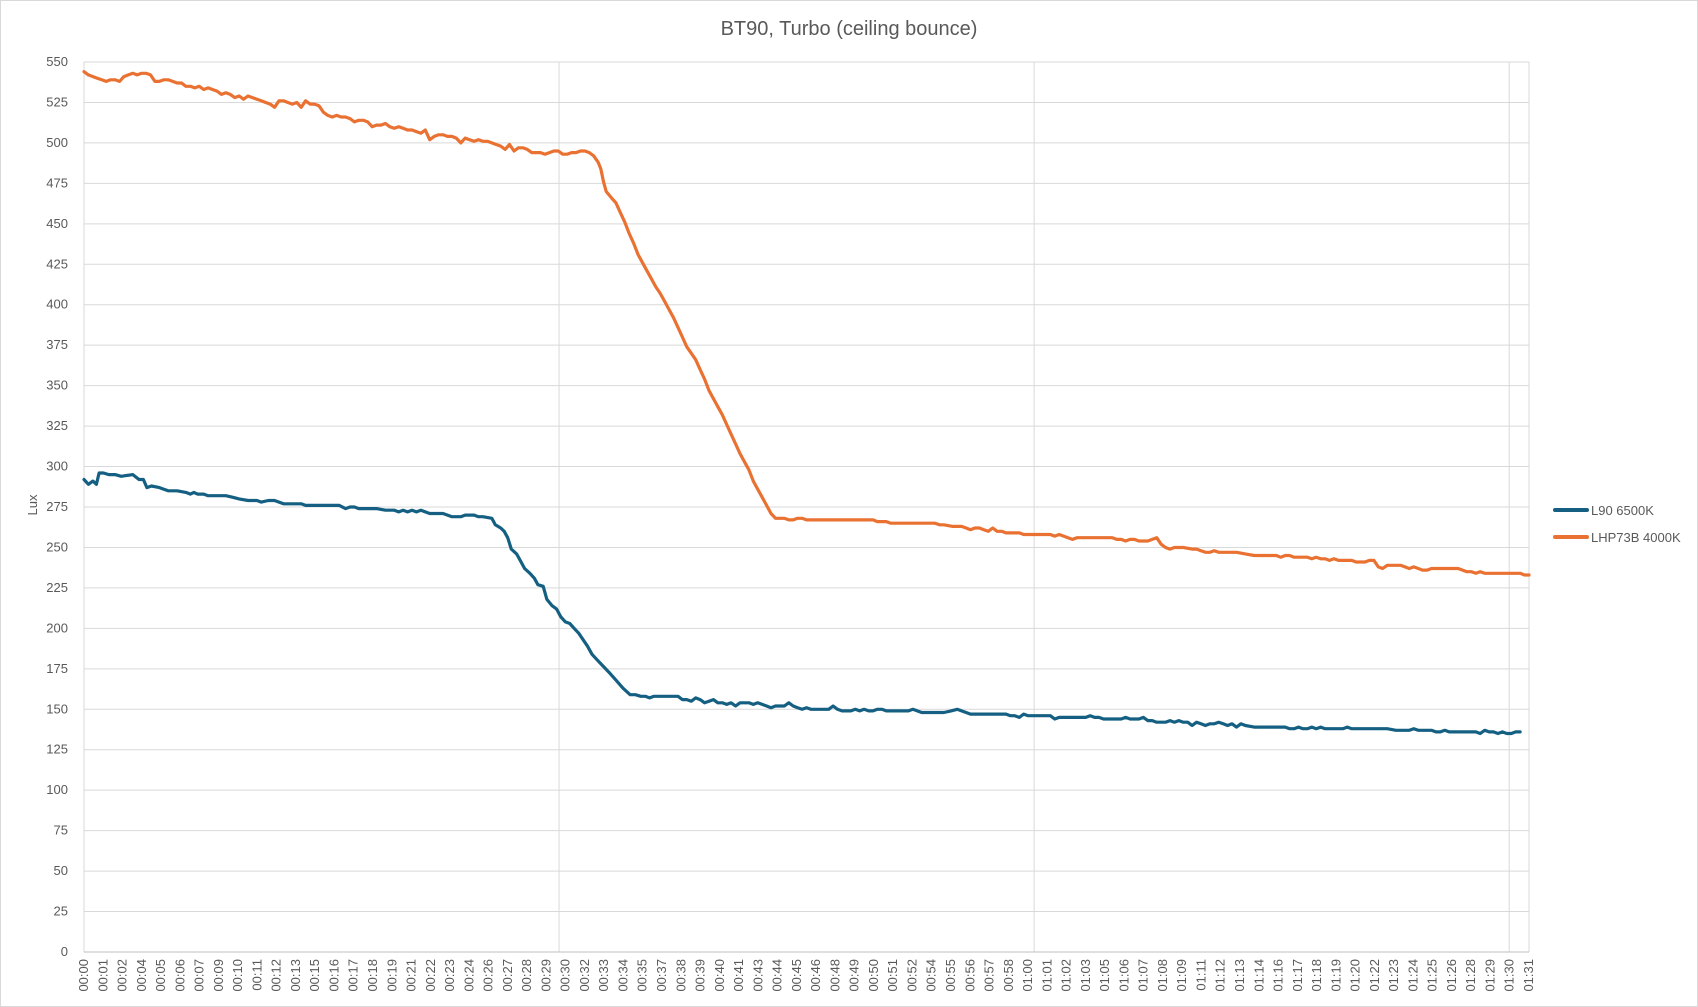 The width and height of the screenshot is (1698, 1007). What do you see at coordinates (1220, 975) in the screenshot?
I see `x-tick-label: 01:12` at bounding box center [1220, 975].